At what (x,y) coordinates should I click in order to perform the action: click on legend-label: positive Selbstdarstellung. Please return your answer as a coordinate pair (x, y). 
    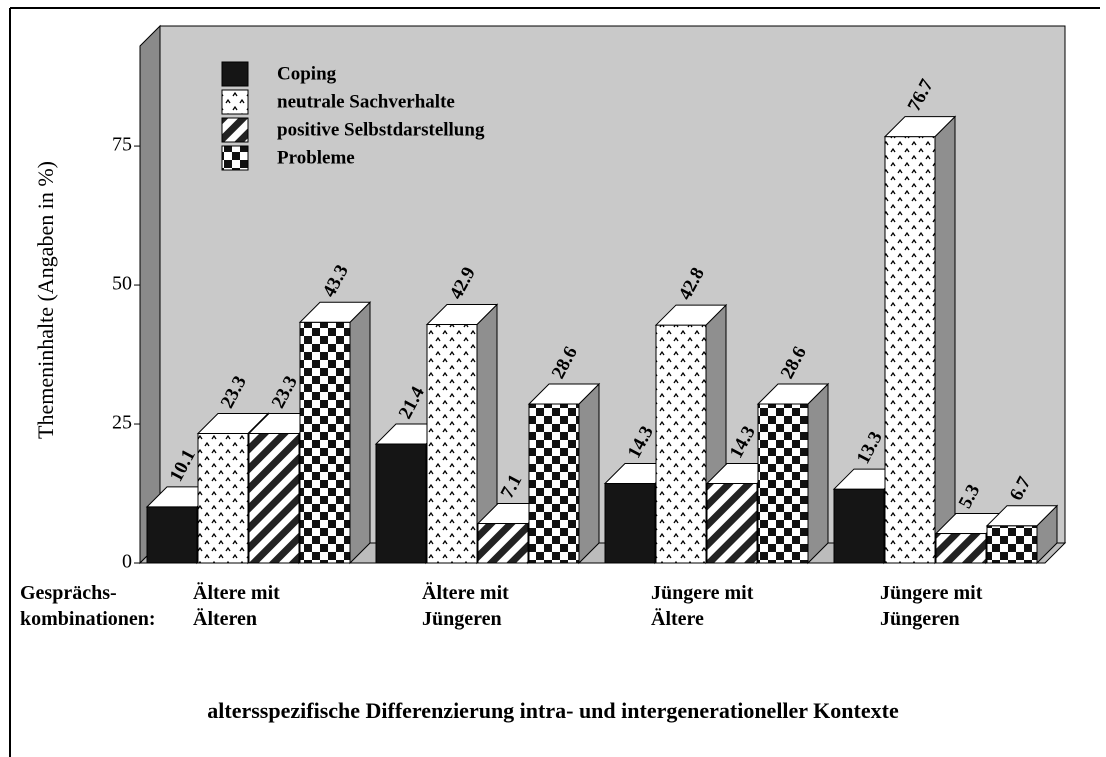
    Looking at the image, I should click on (381, 129).